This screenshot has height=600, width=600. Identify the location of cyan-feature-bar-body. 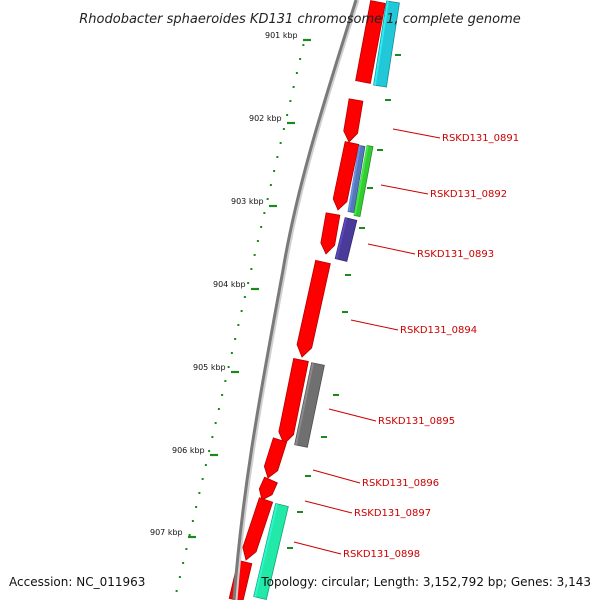
(386, 44).